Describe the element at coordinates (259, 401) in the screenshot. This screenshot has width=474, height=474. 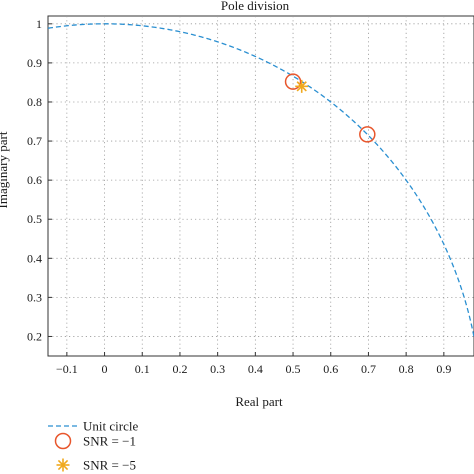
I see `x-axis-label: Real part` at that location.